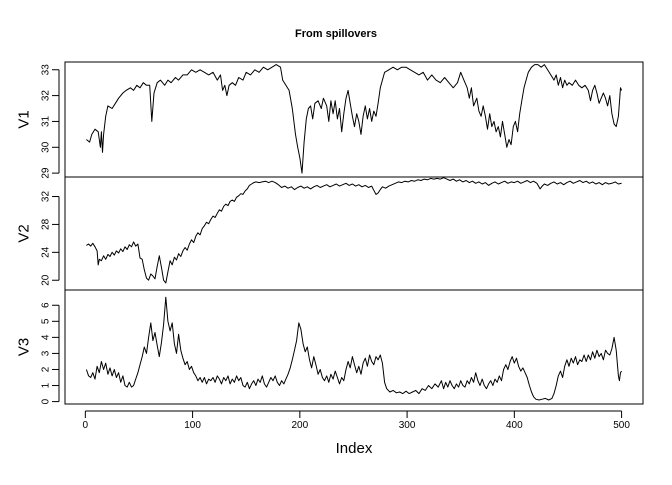 This screenshot has width=672, height=485. Describe the element at coordinates (46, 121) in the screenshot. I see `y-tick-label: 31` at that location.